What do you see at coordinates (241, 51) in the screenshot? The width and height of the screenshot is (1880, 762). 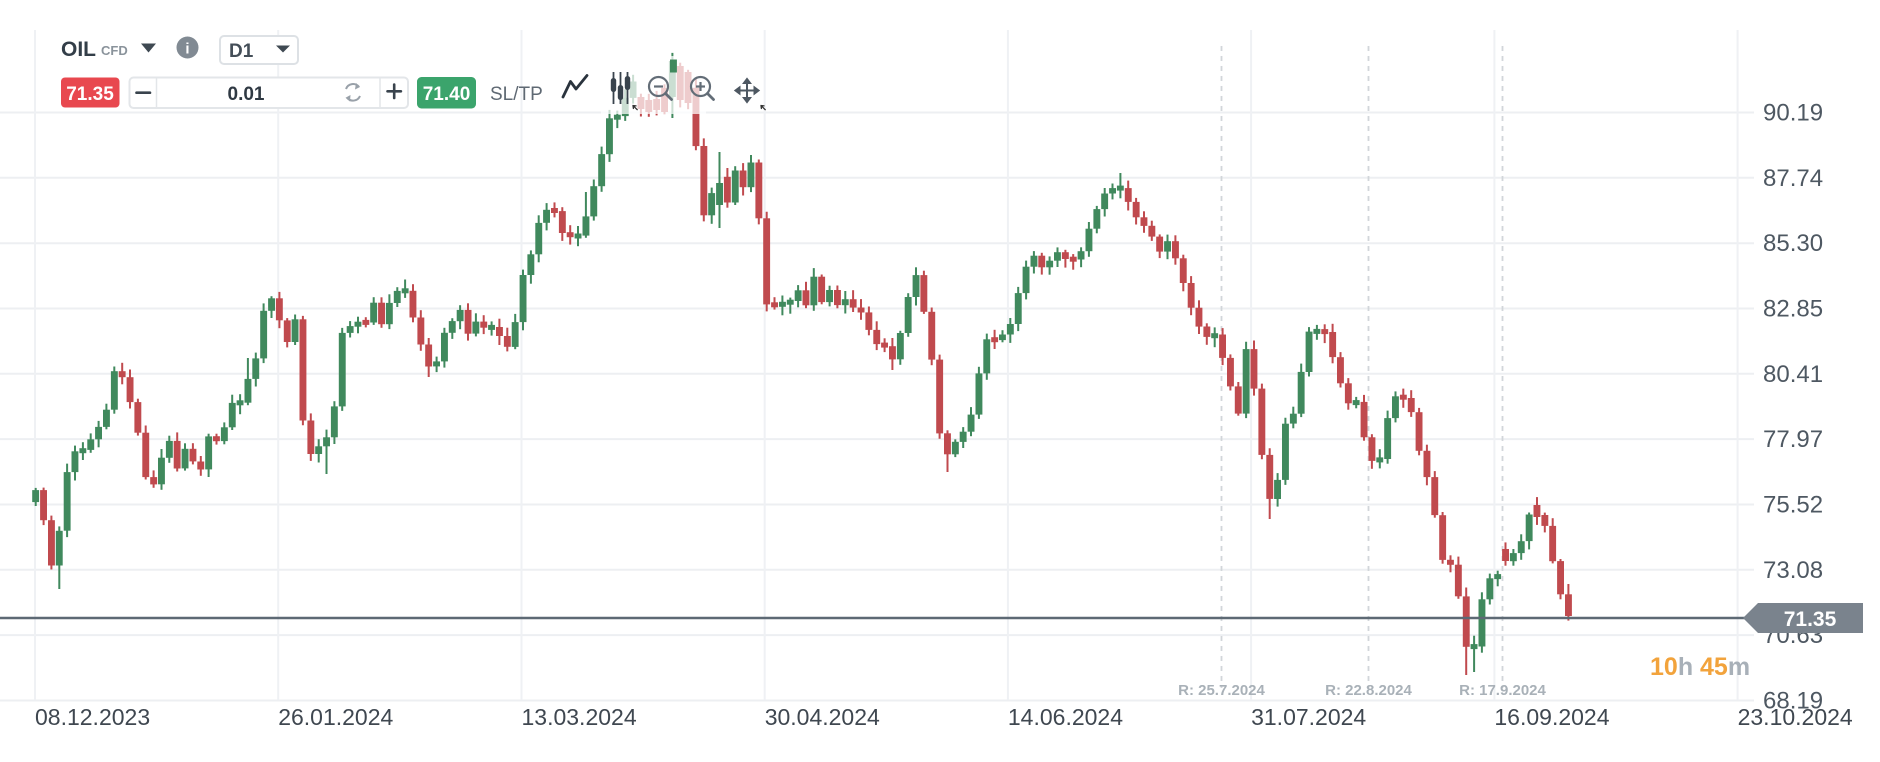 I see `svg-text: D1` at bounding box center [241, 51].